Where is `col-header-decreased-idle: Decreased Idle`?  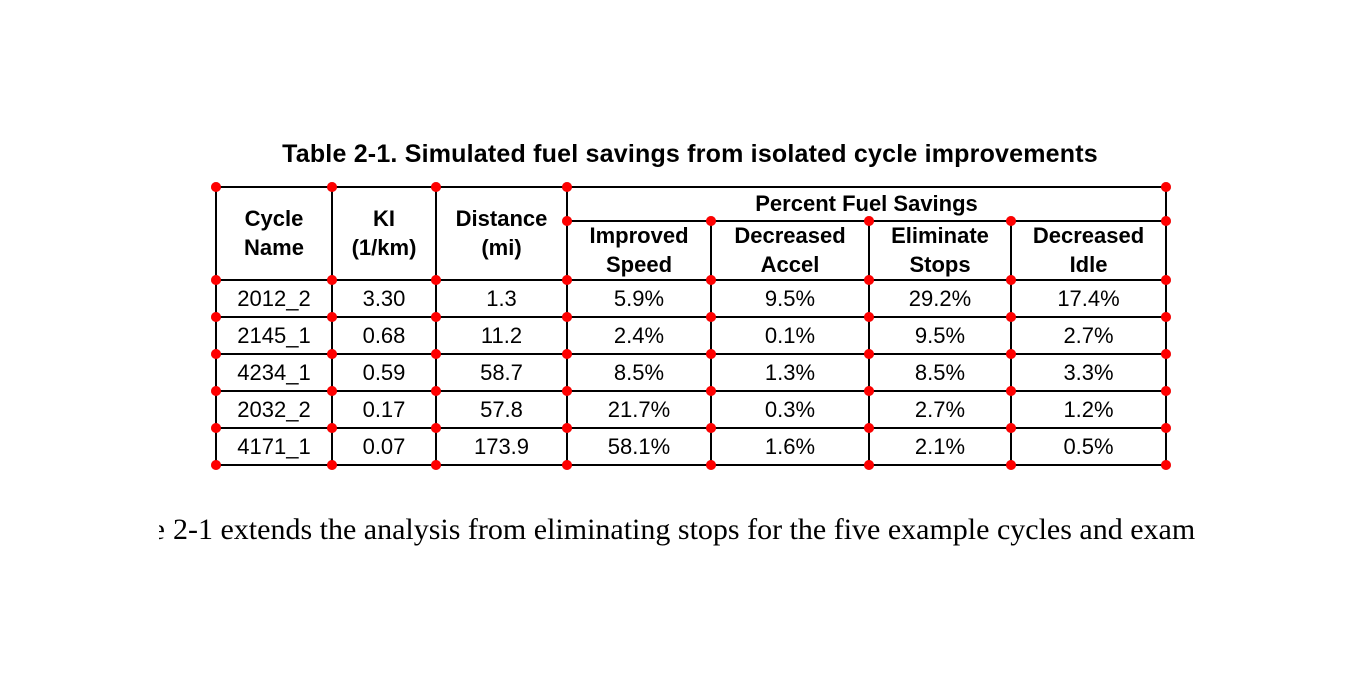 col-header-decreased-idle: Decreased Idle is located at coordinates (1088, 250).